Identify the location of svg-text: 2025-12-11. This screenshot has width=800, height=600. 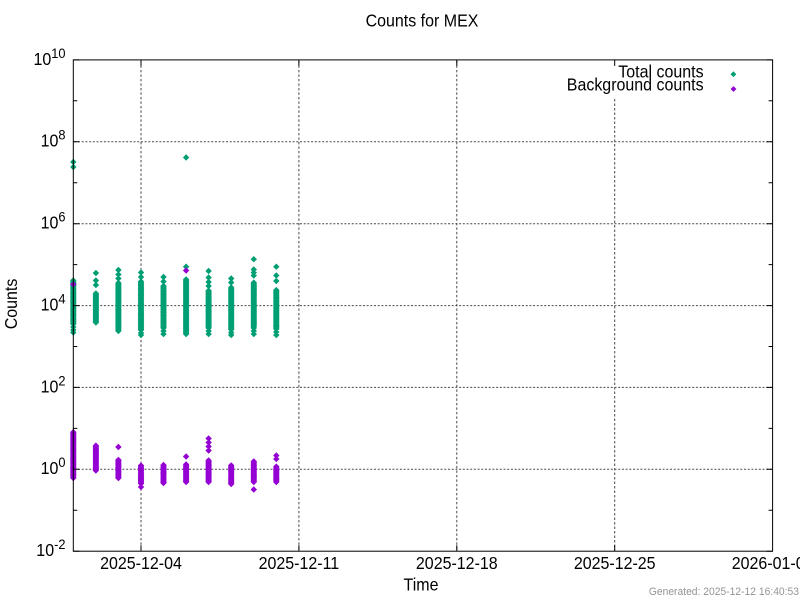
(299, 563).